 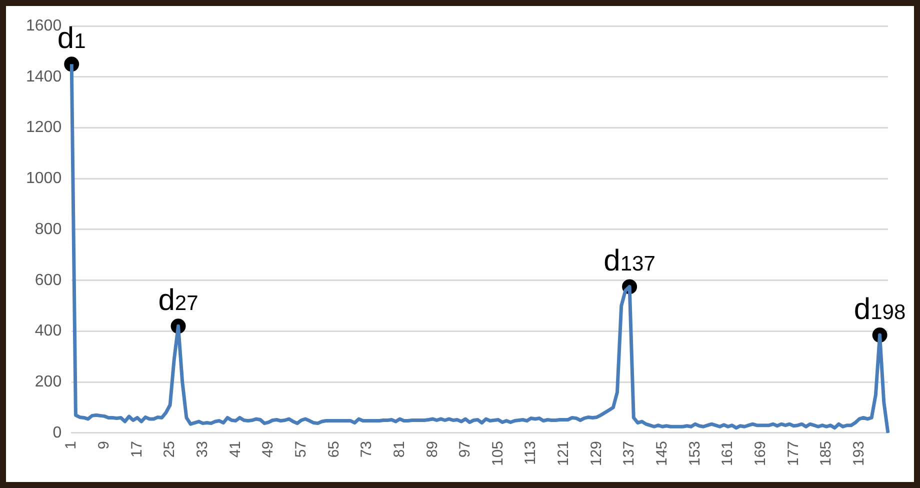 I want to click on y-tick-label: 1400, so click(x=44, y=77).